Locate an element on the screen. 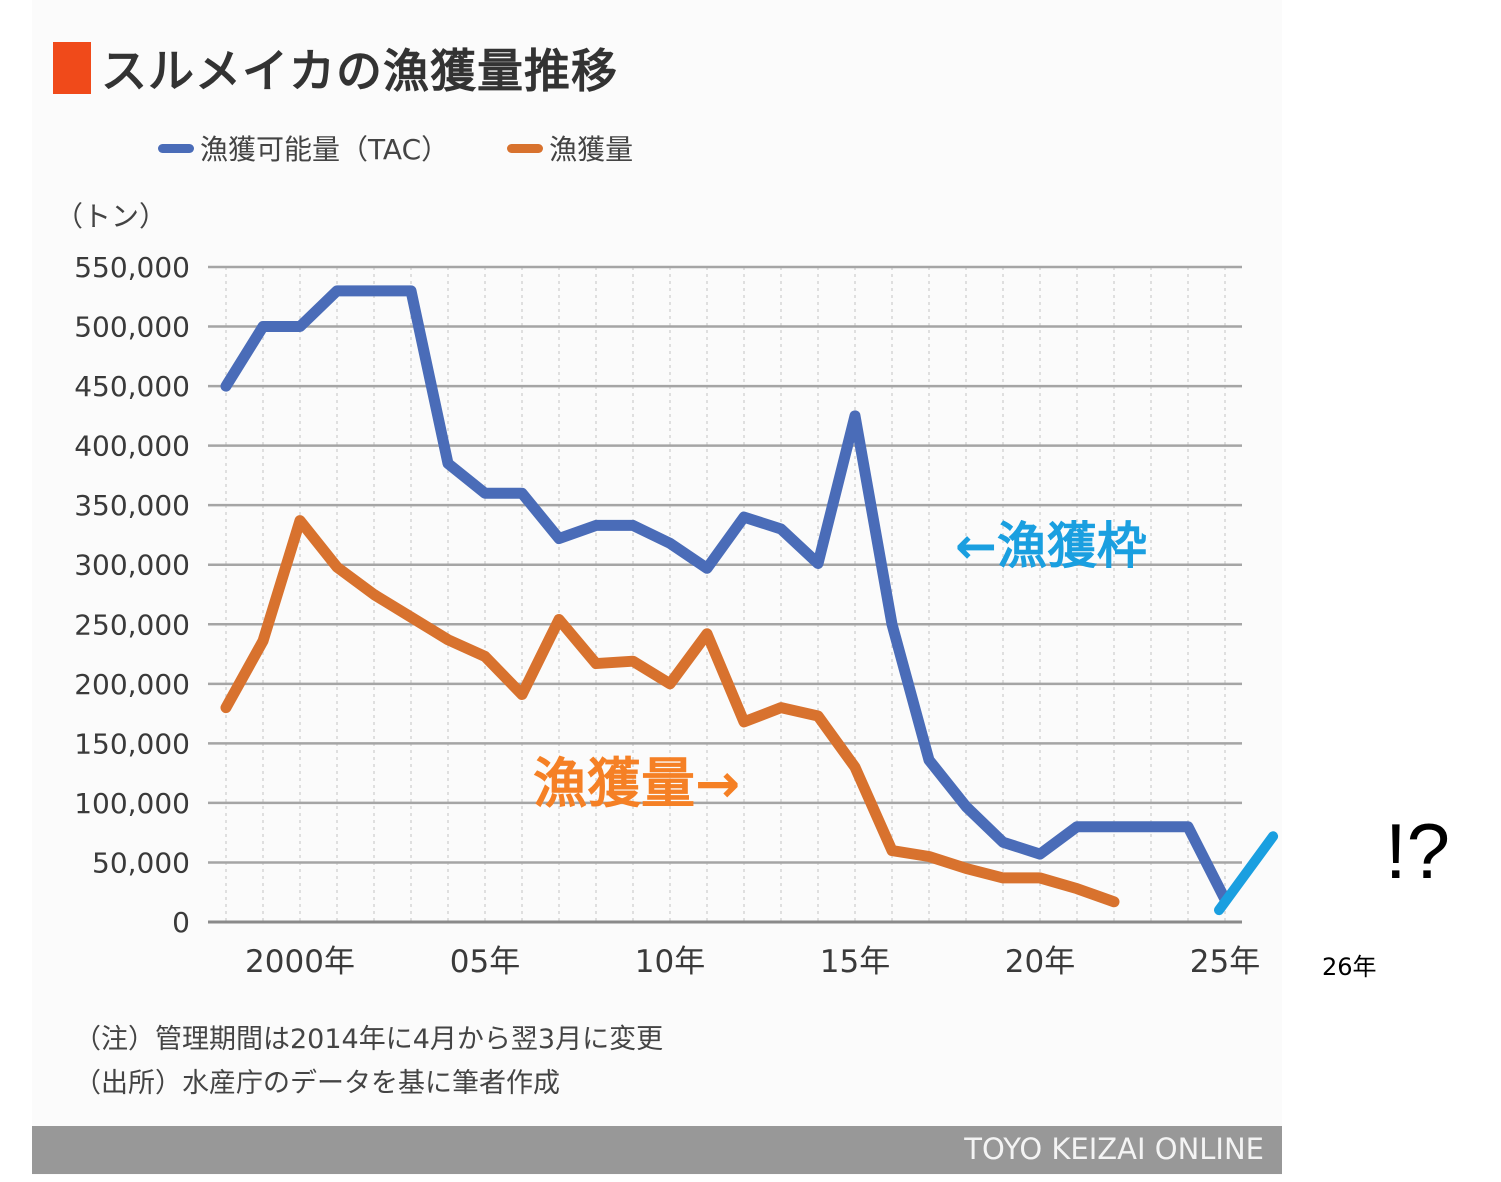 This screenshot has width=1501, height=1182. footer-bar: TOYO KEIZAI ONLINE is located at coordinates (657, 1150).